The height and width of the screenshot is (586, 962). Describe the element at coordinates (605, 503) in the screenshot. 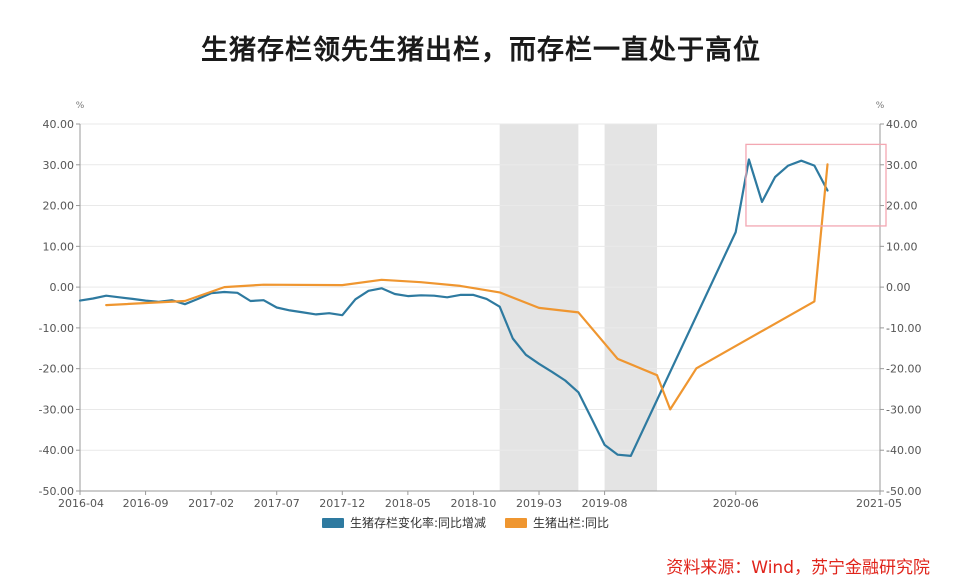

I see `x-tick-label: 2019-08` at that location.